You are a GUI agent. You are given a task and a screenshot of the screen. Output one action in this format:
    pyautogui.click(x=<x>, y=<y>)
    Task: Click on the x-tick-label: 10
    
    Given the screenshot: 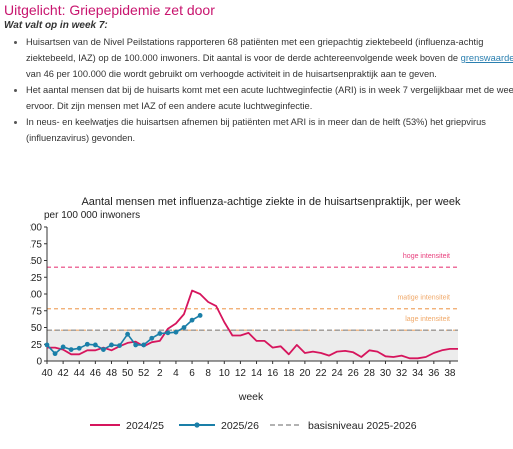 What is the action you would take?
    pyautogui.click(x=225, y=373)
    